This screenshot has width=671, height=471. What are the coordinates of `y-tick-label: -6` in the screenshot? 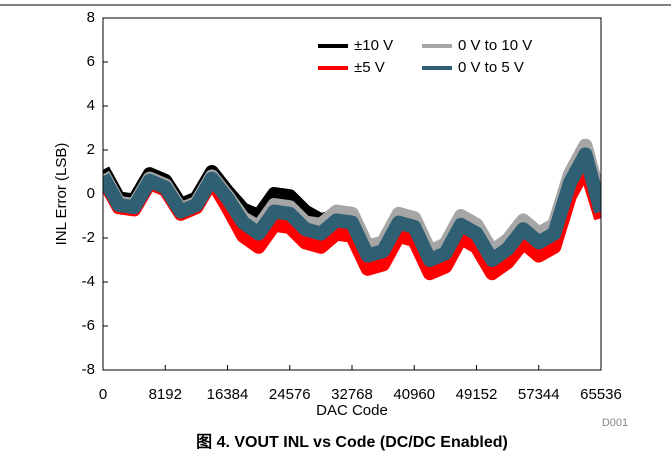 It's located at (88, 325).